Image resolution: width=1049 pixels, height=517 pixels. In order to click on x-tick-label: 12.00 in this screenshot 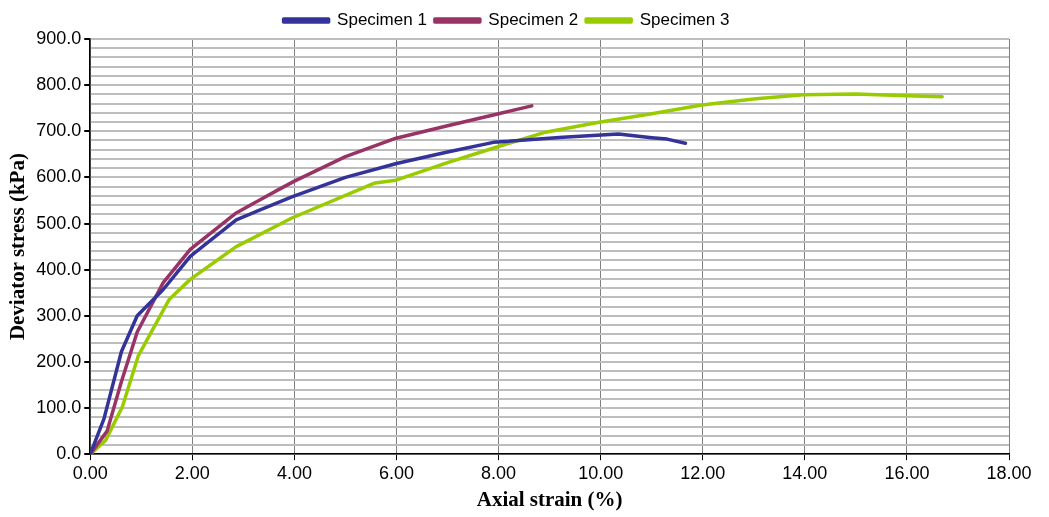, I will do `click(703, 472)`.